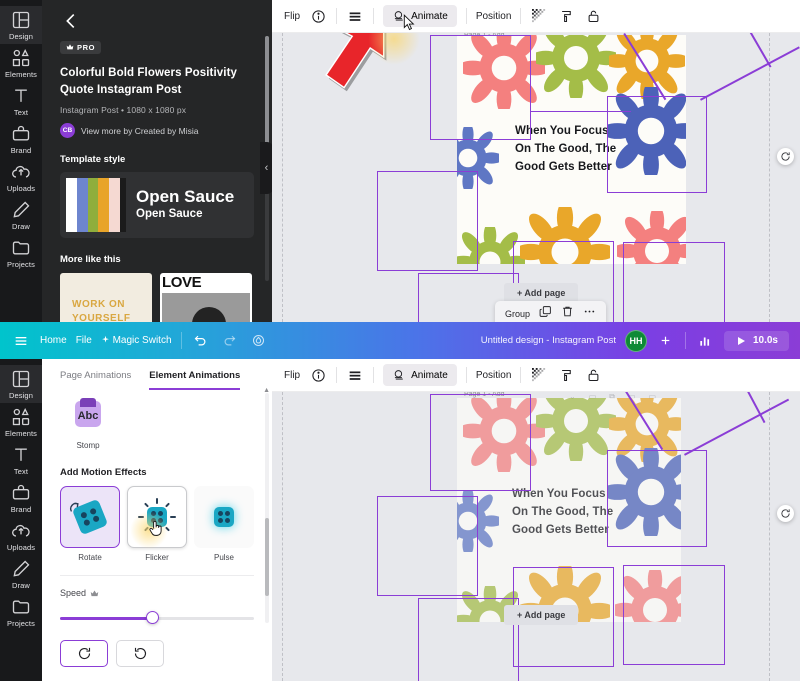  What do you see at coordinates (592, 396) in the screenshot?
I see `duplicate-page-icon: ▭` at bounding box center [592, 396].